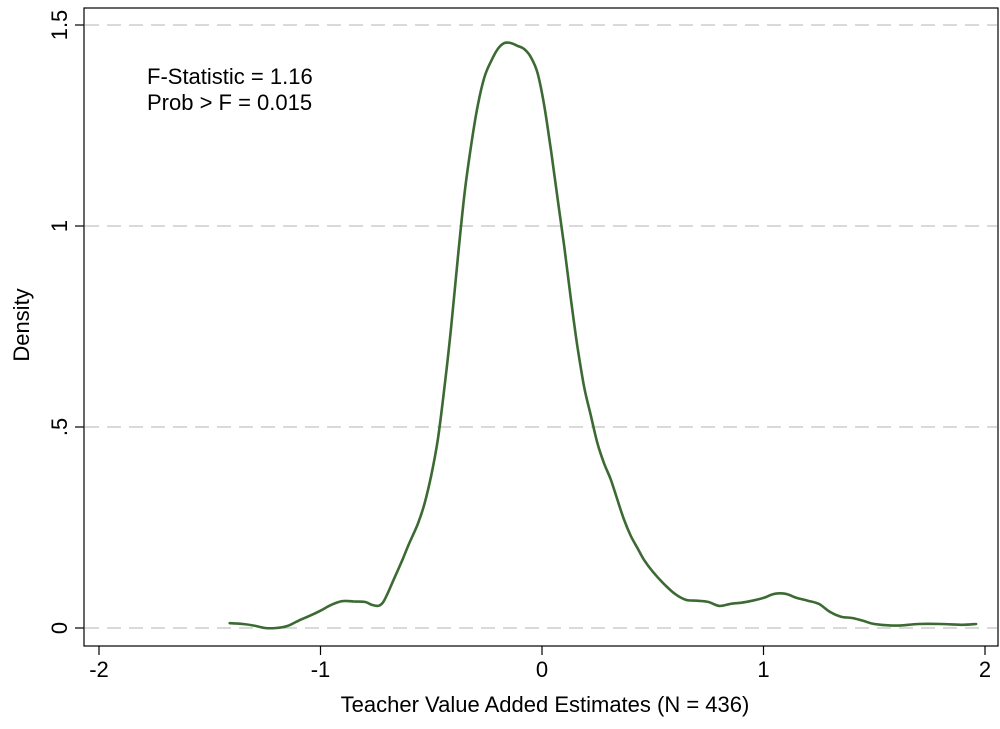 This screenshot has width=1000, height=729. I want to click on x-axis: -2 -1 0 1 2, so click(540, 664).